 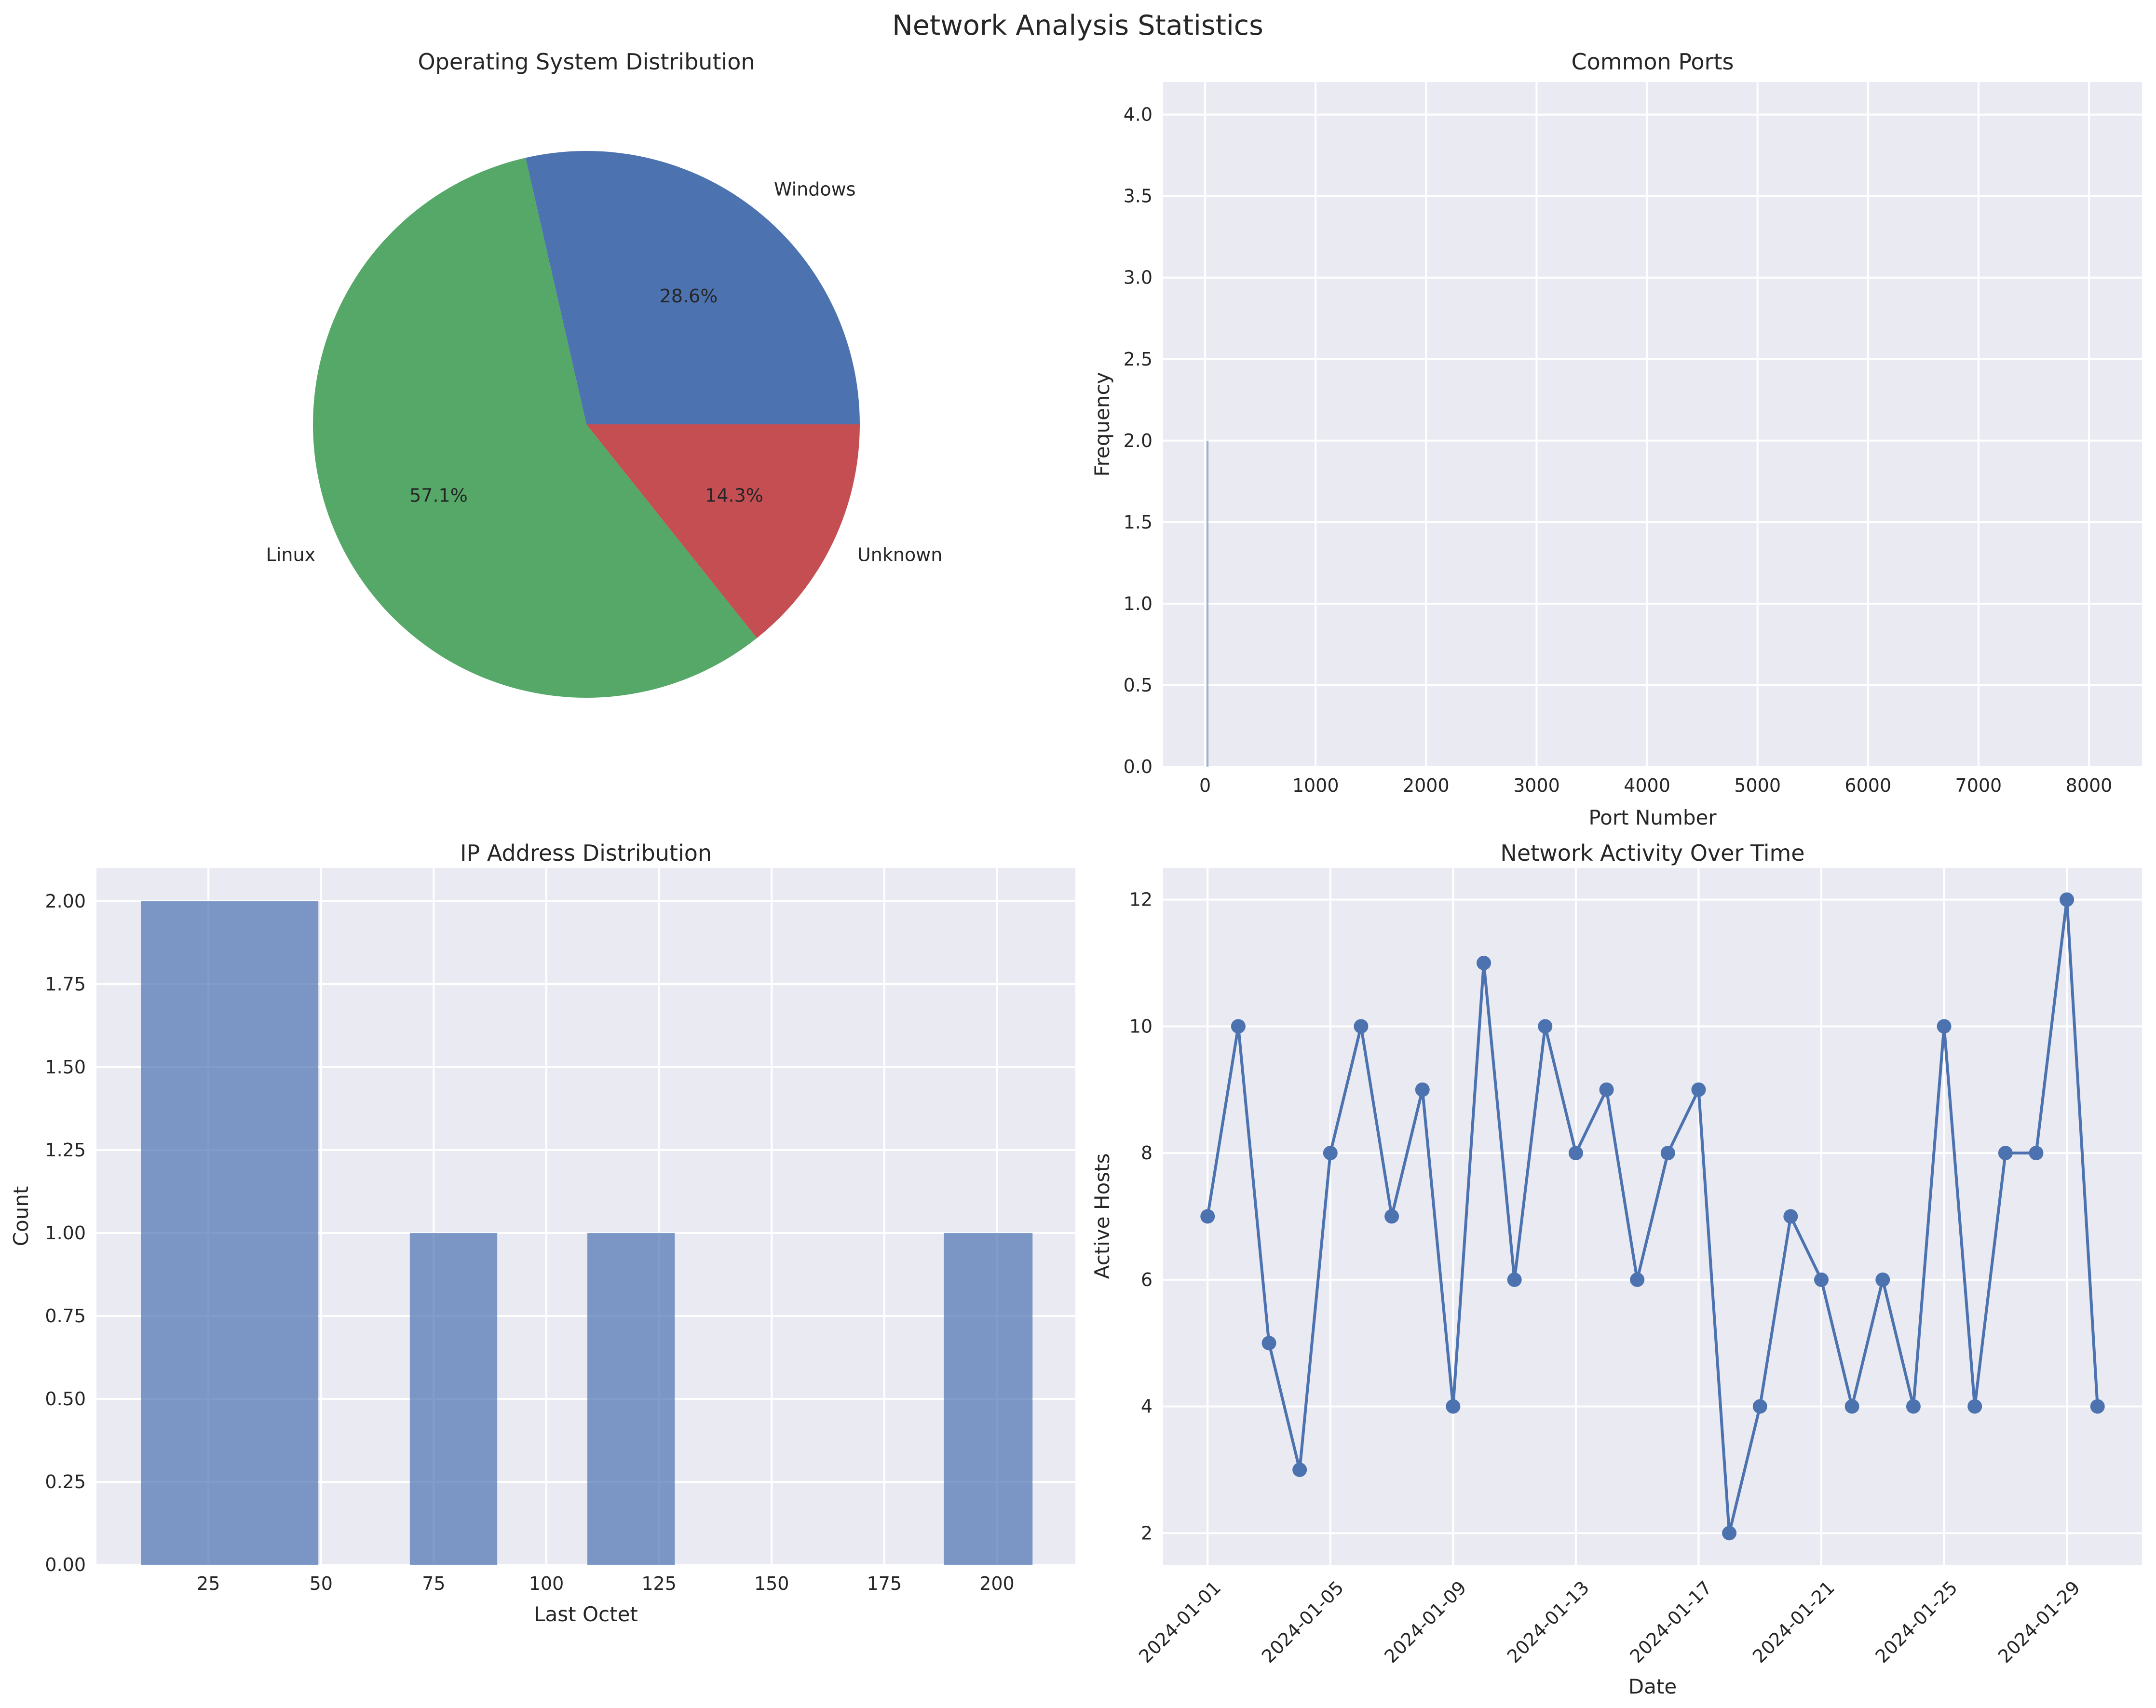 What do you see at coordinates (1652, 817) in the screenshot?
I see `ports-xlabel: Port Number` at bounding box center [1652, 817].